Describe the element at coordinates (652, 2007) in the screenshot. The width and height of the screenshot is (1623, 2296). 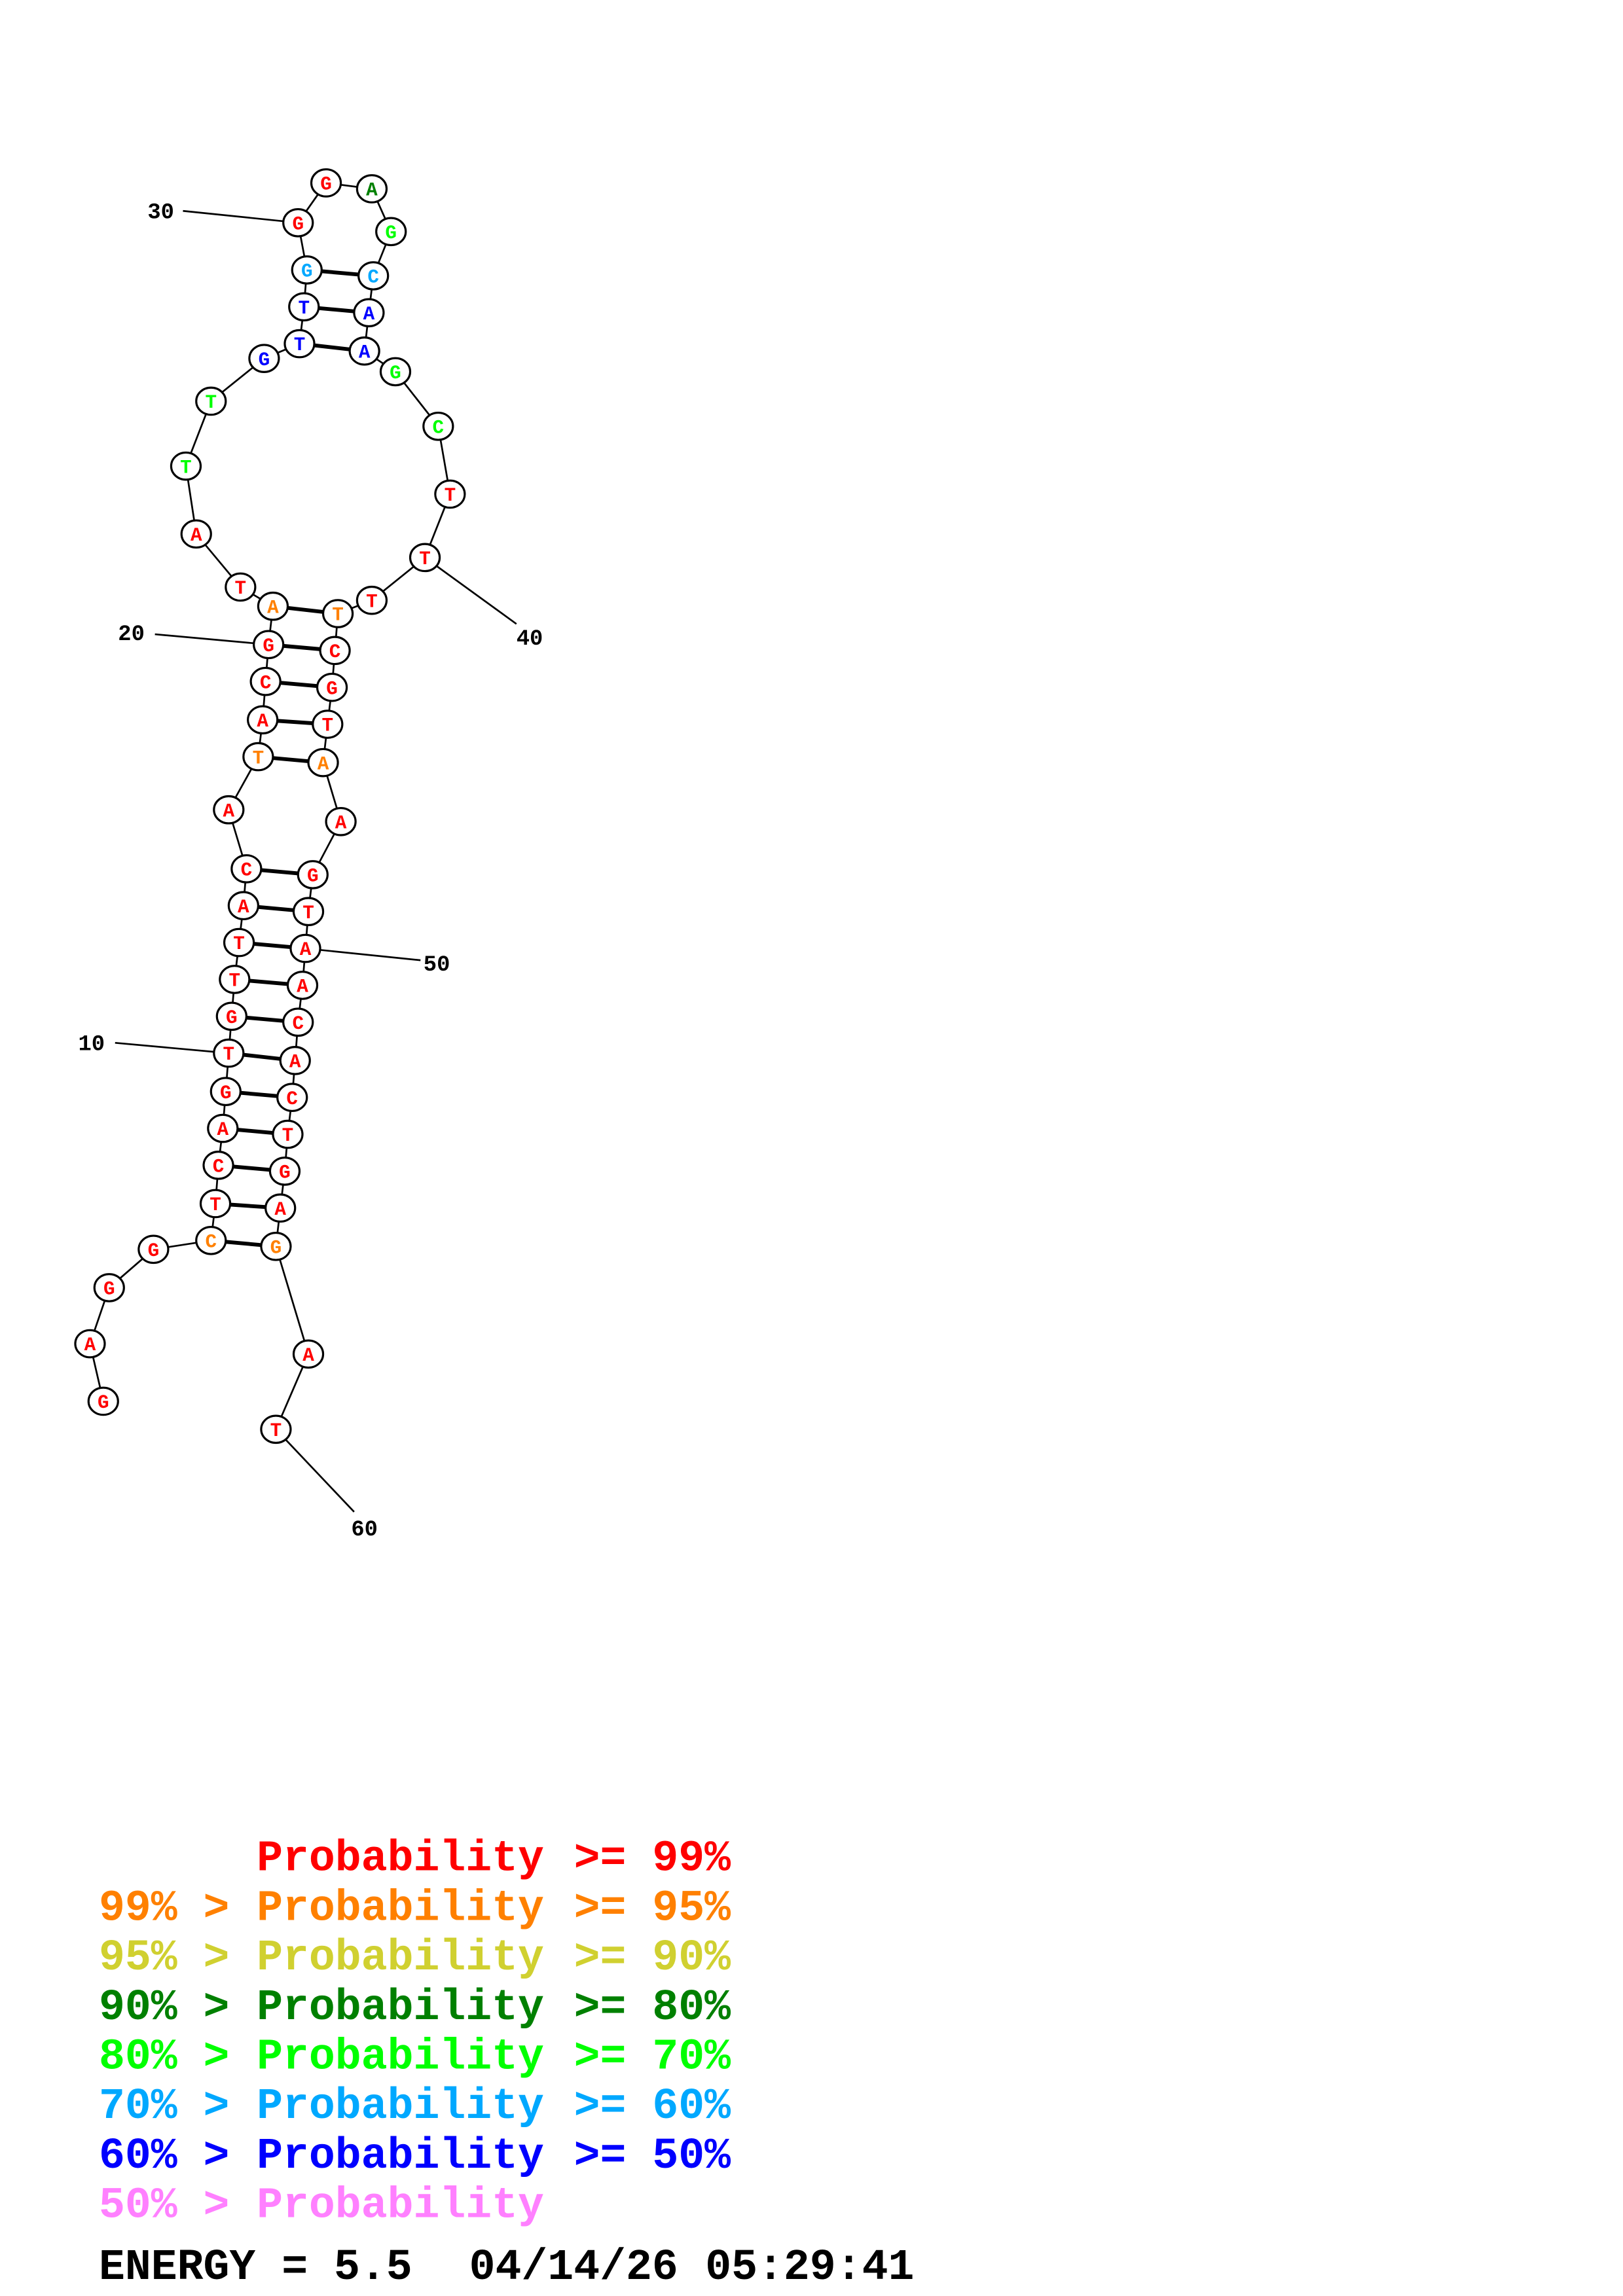
I see `legend-right: >= 80%` at that location.